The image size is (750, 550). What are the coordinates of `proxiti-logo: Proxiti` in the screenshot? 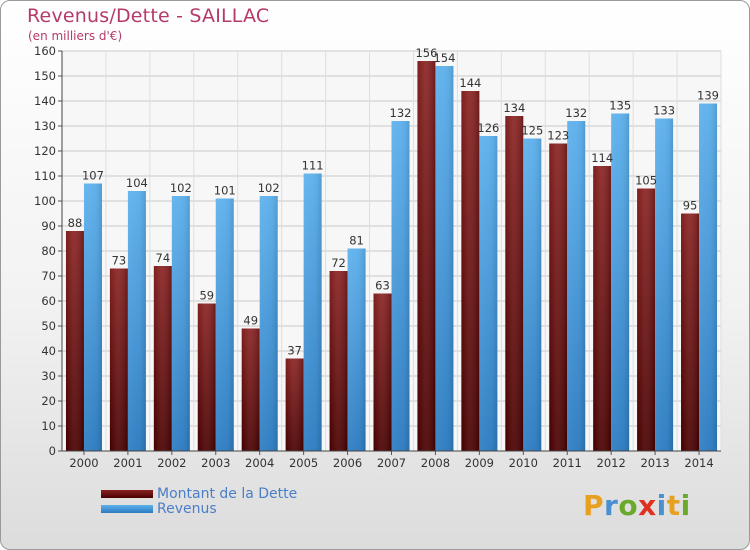 It's located at (637, 505).